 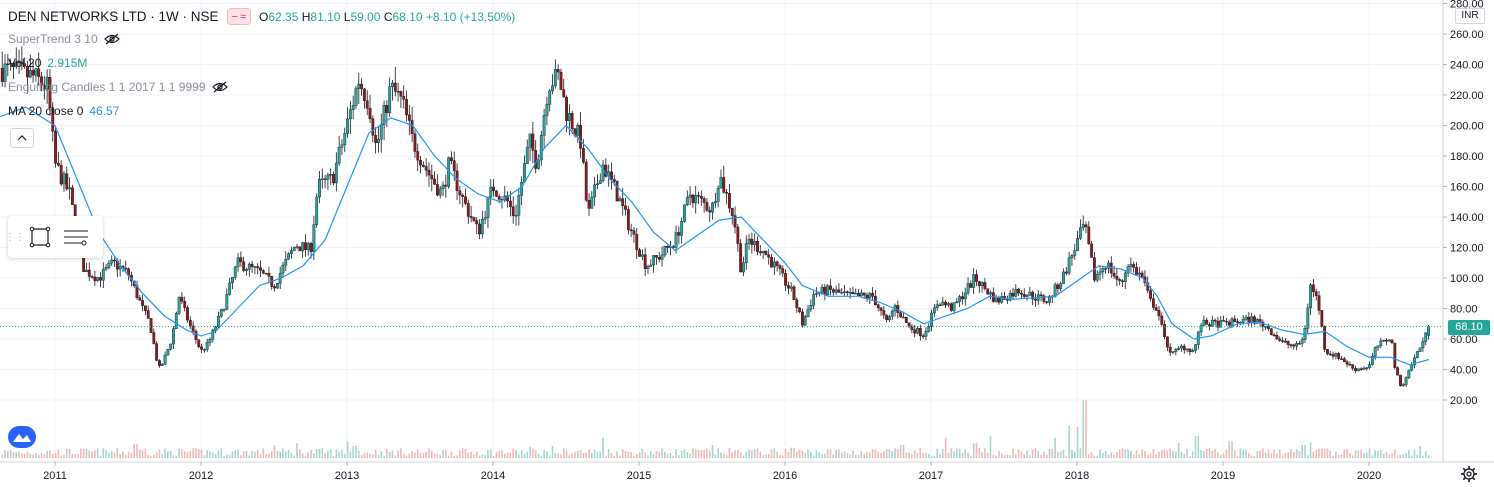 I want to click on legend-volume: Vol 20 2.915M, so click(x=47, y=63).